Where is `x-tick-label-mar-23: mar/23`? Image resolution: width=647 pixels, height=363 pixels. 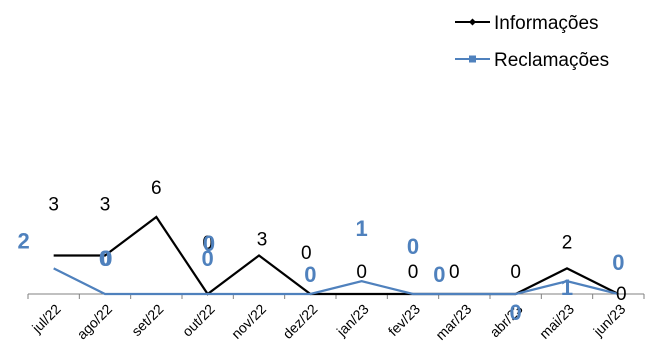 x-tick-label-mar-23: mar/23 is located at coordinates (453, 322).